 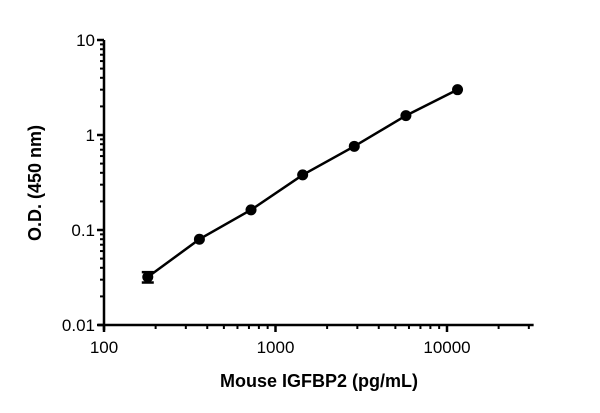 What do you see at coordinates (35, 183) in the screenshot?
I see `y-axis-title: O.D. (450 nm)` at bounding box center [35, 183].